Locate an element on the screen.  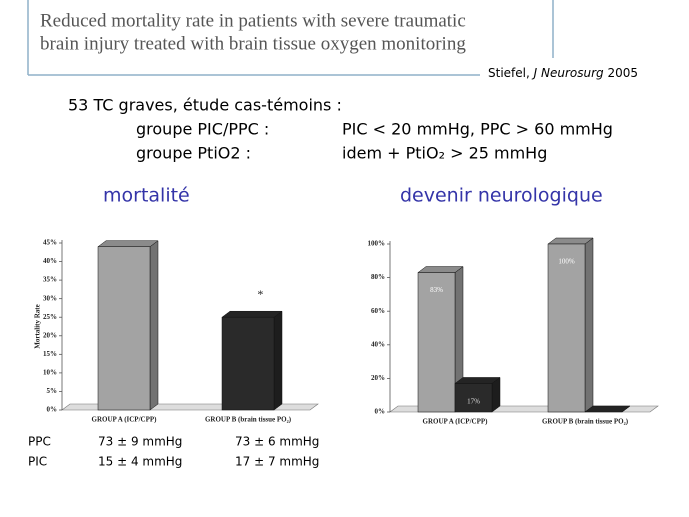
y-tick-label: 80% is located at coordinates (378, 277).